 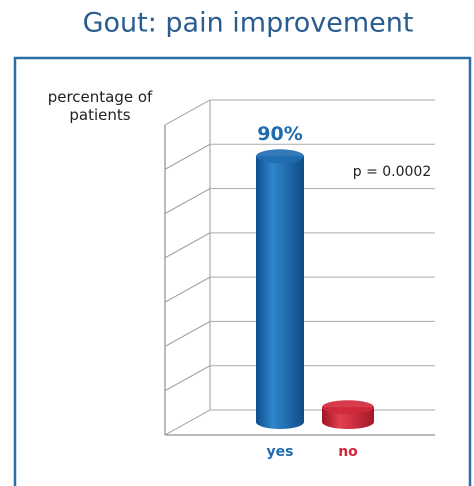 I want to click on y-axis-label-text: percentage of, so click(x=100, y=97).